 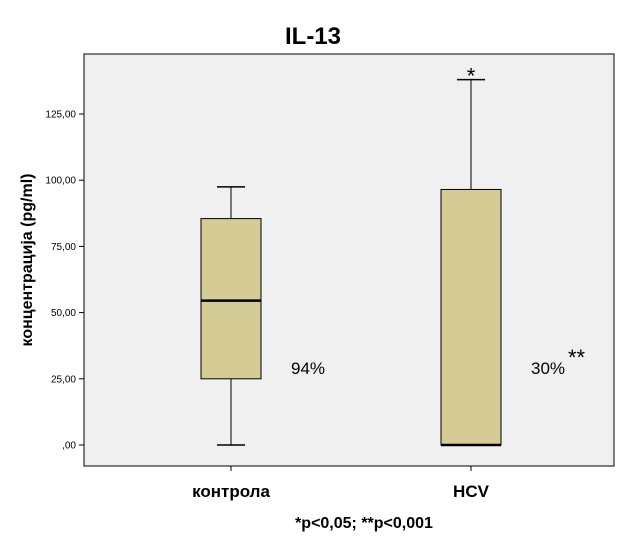 I want to click on significance-footnote: *p<0,05; **p<0,001, so click(x=364, y=523).